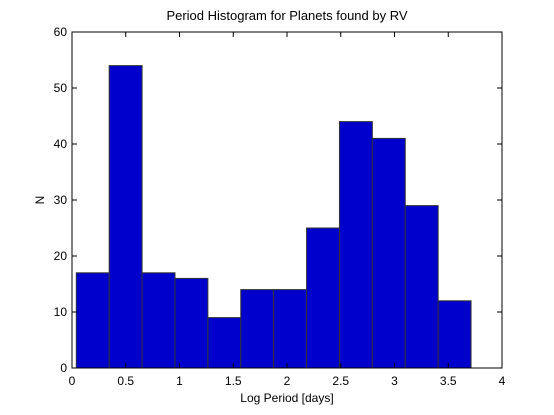  Describe the element at coordinates (63, 368) in the screenshot. I see `y-tick-label: 0` at that location.